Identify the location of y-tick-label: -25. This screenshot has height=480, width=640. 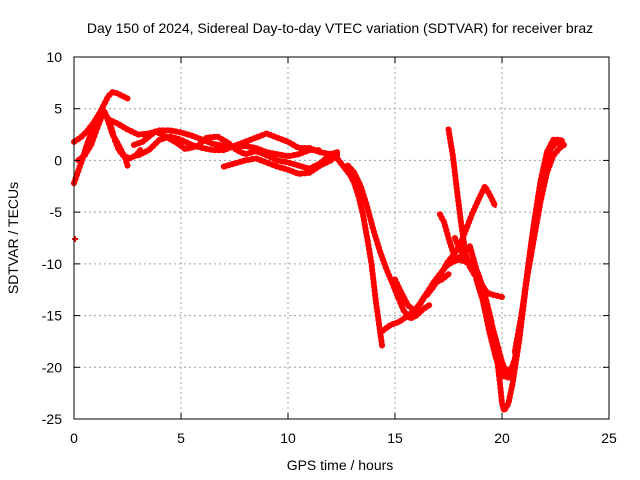
(52, 419).